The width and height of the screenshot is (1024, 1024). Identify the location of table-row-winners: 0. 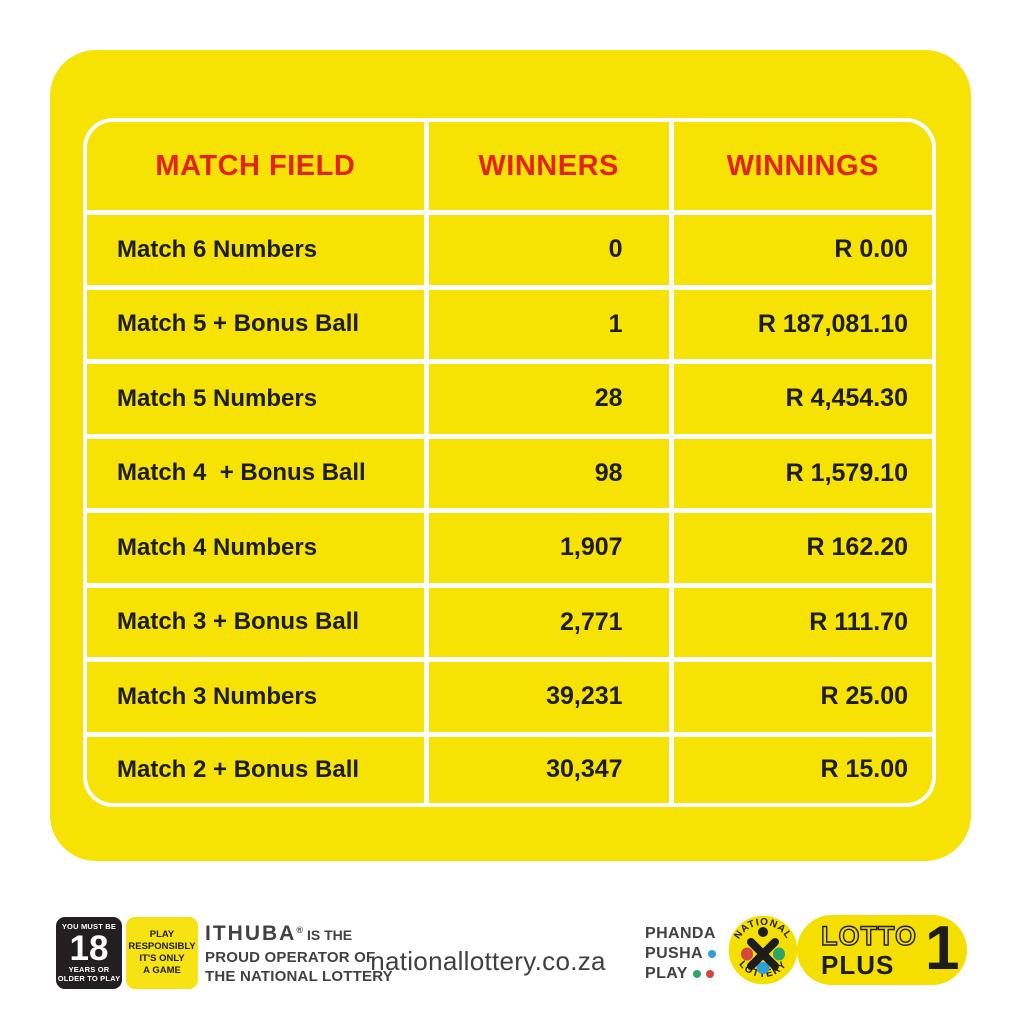
(548, 250).